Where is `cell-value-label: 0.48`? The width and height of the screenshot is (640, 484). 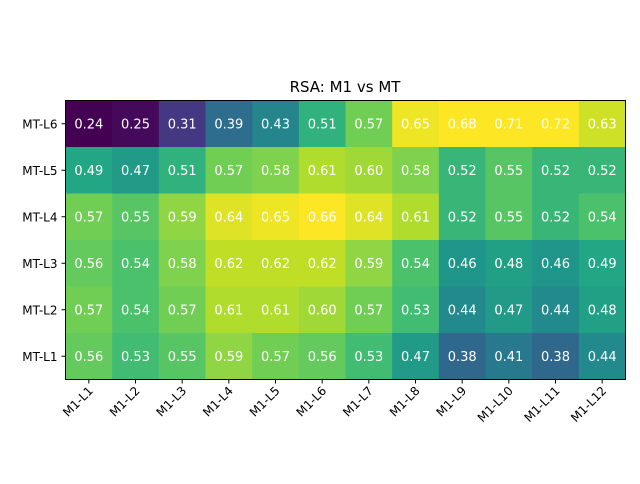
cell-value-label: 0.48 is located at coordinates (508, 264).